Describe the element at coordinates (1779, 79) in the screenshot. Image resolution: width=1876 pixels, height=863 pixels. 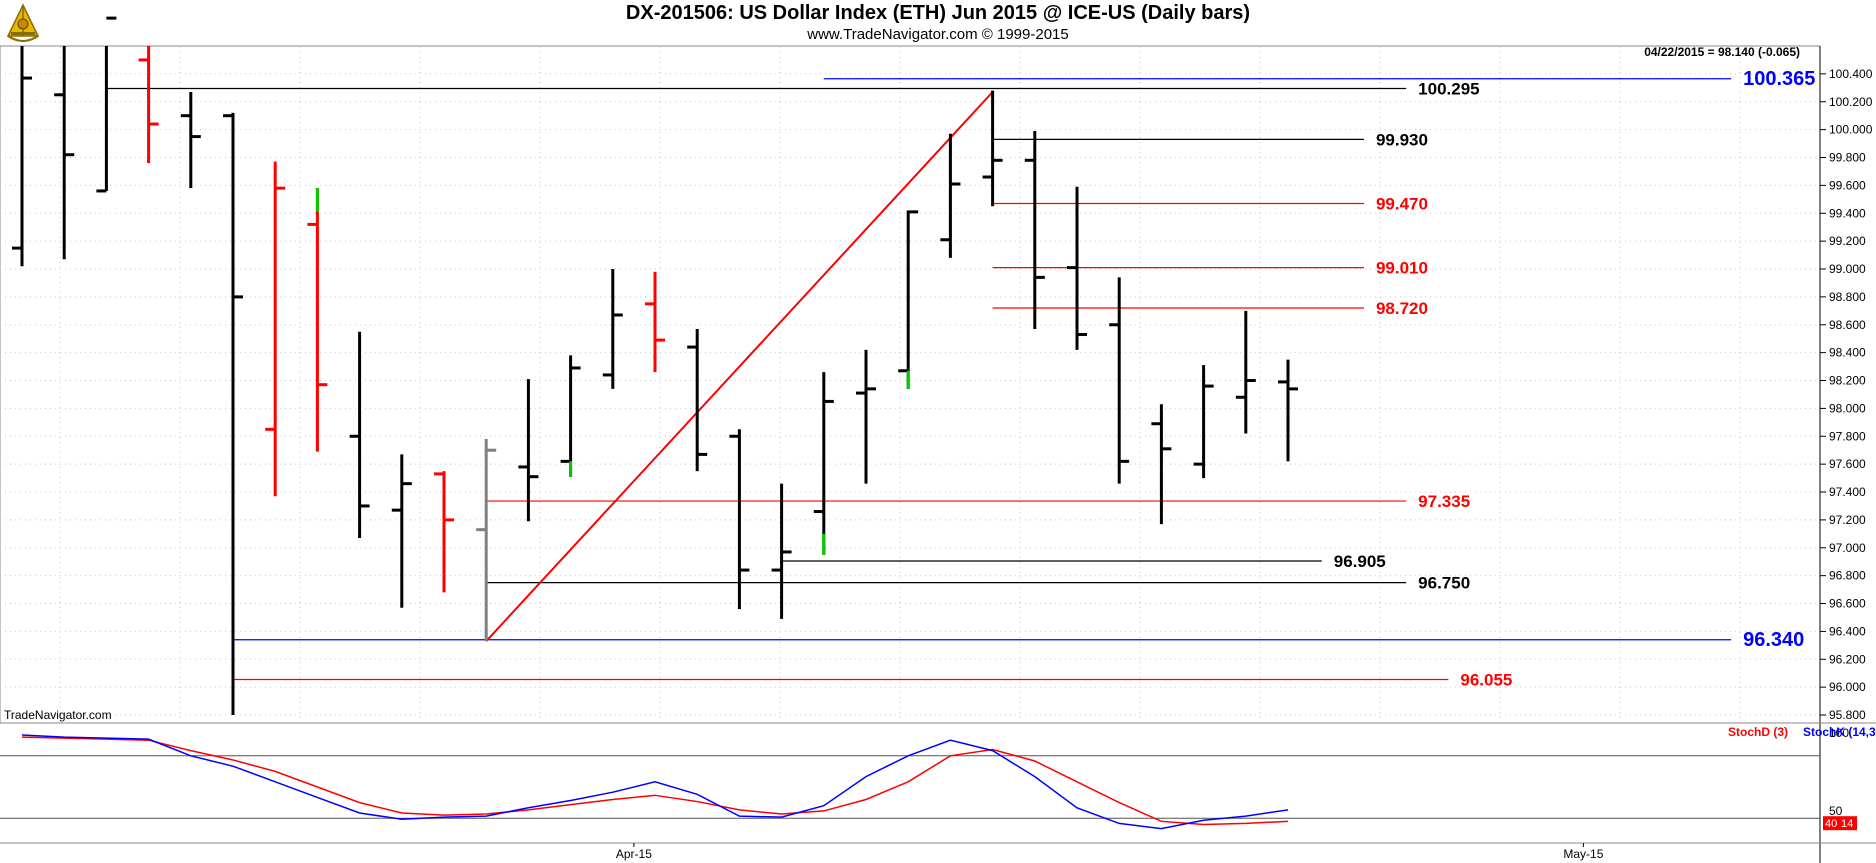
I see `level-label: 100.365` at that location.